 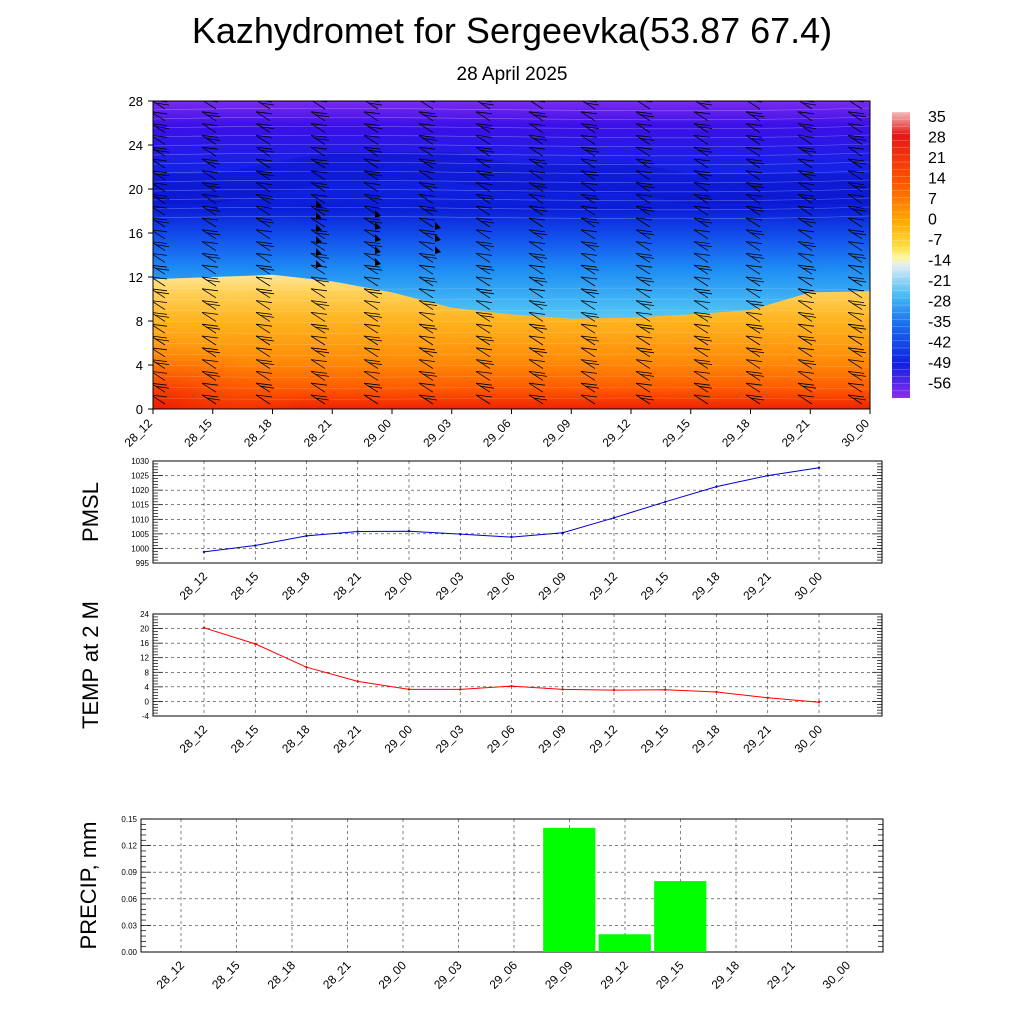 What do you see at coordinates (139, 321) in the screenshot?
I see `y-tick-label: 8` at bounding box center [139, 321].